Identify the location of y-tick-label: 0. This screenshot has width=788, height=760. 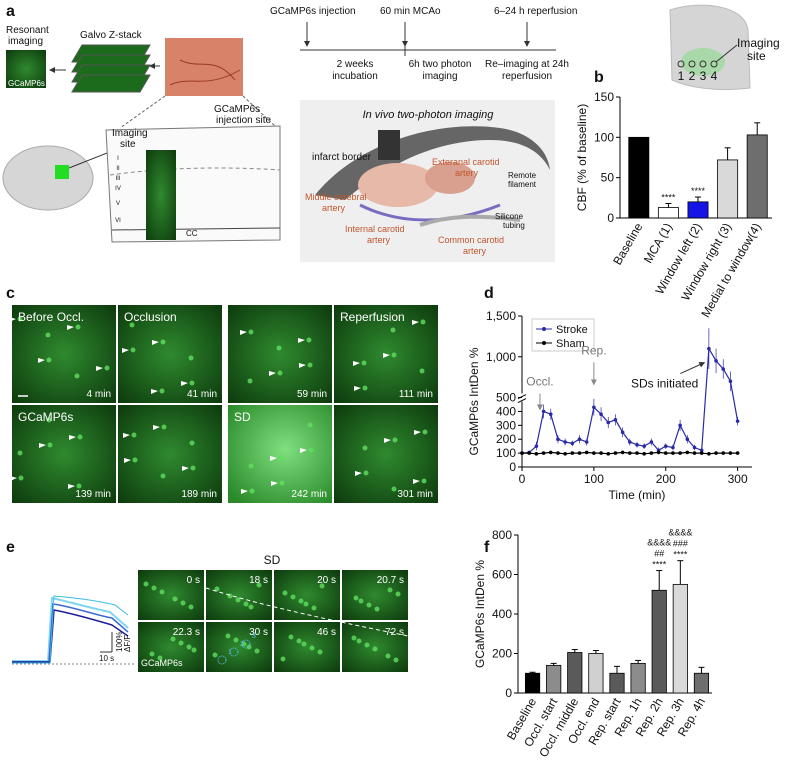
(512, 467).